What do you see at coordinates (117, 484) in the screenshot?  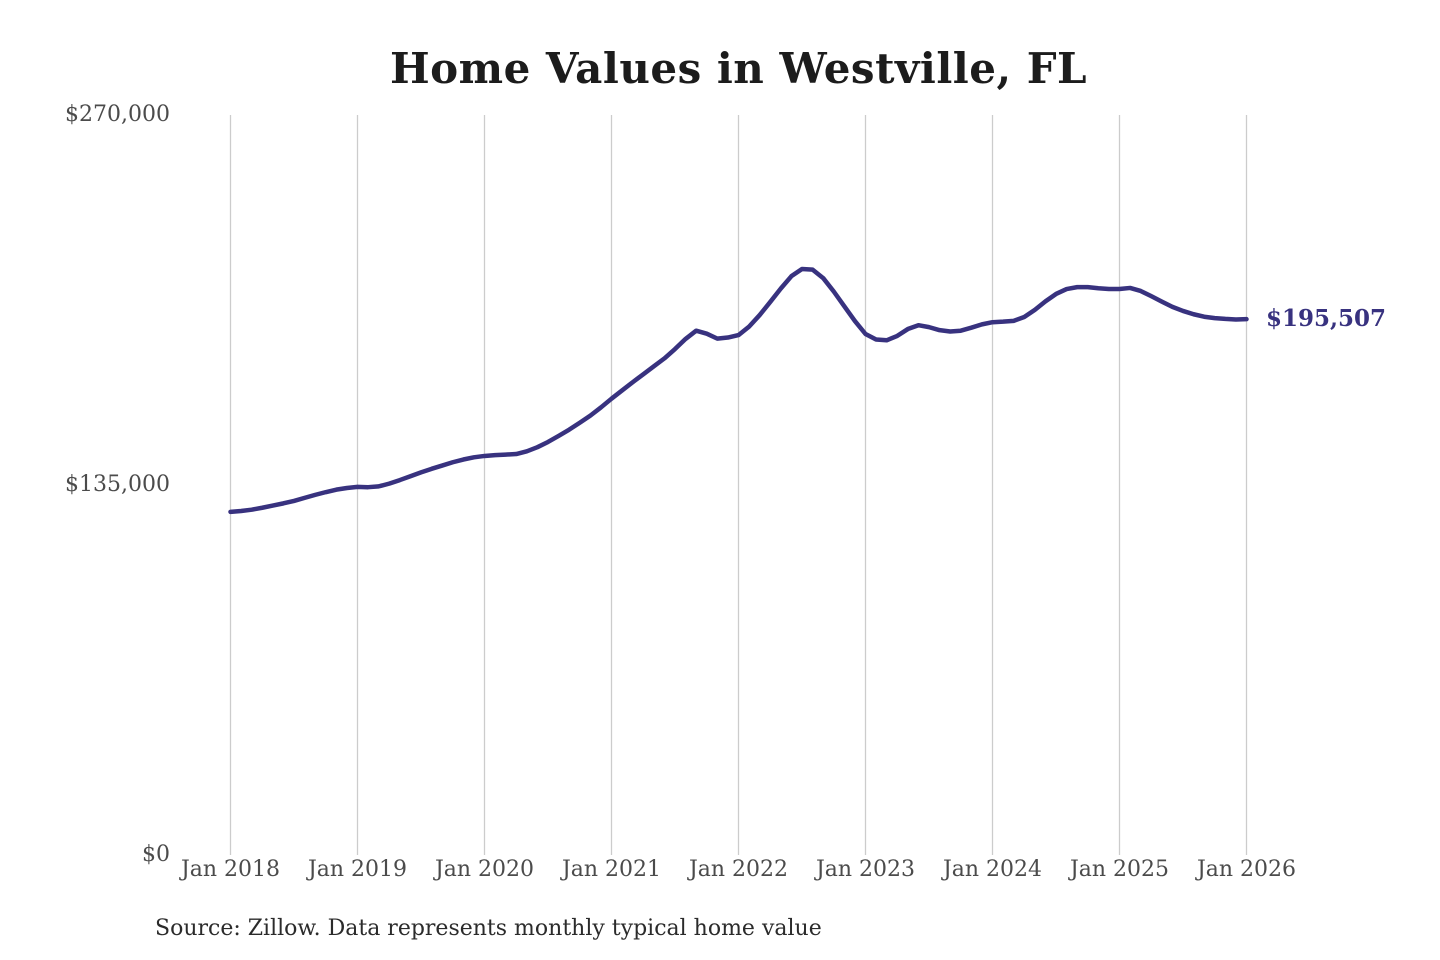 I see `y-axis-tick-label-135000: $135,000` at bounding box center [117, 484].